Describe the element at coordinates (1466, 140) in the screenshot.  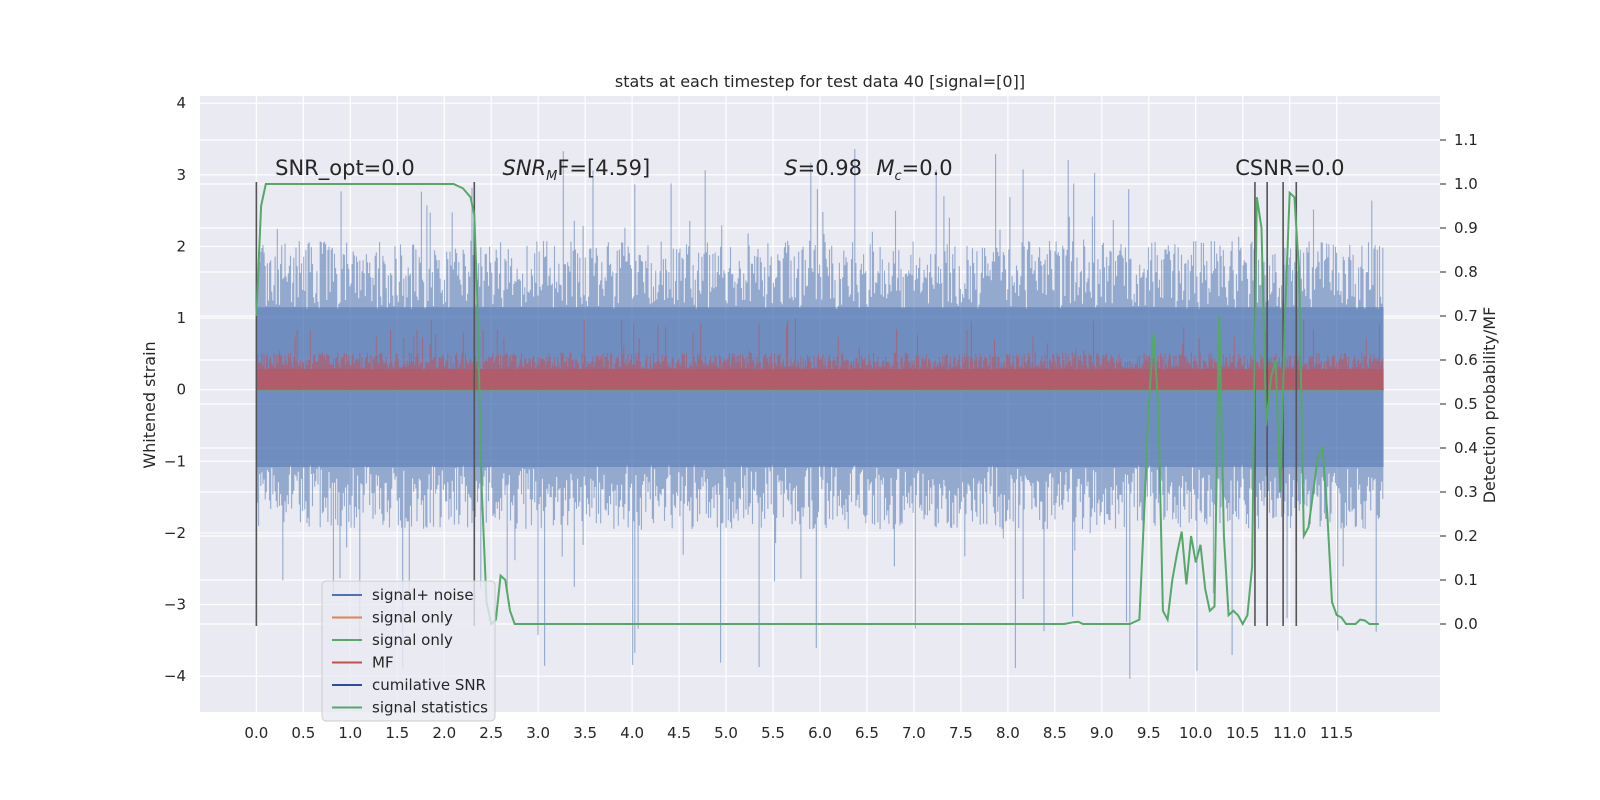
I see `y2-tick-label: 1.1` at that location.